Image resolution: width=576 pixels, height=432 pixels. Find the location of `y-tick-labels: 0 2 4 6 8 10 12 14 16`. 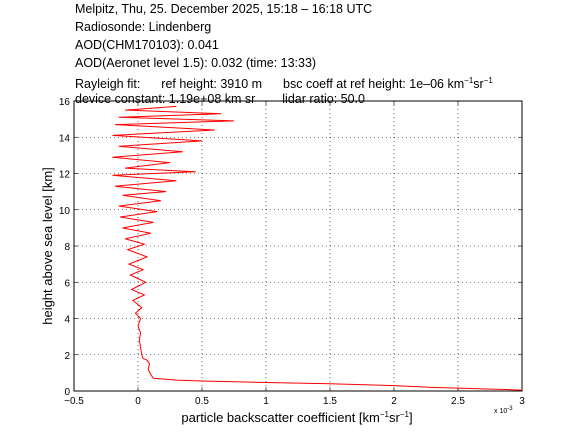

y-tick-labels: 0 2 4 6 8 10 12 14 16 is located at coordinates (65, 247).